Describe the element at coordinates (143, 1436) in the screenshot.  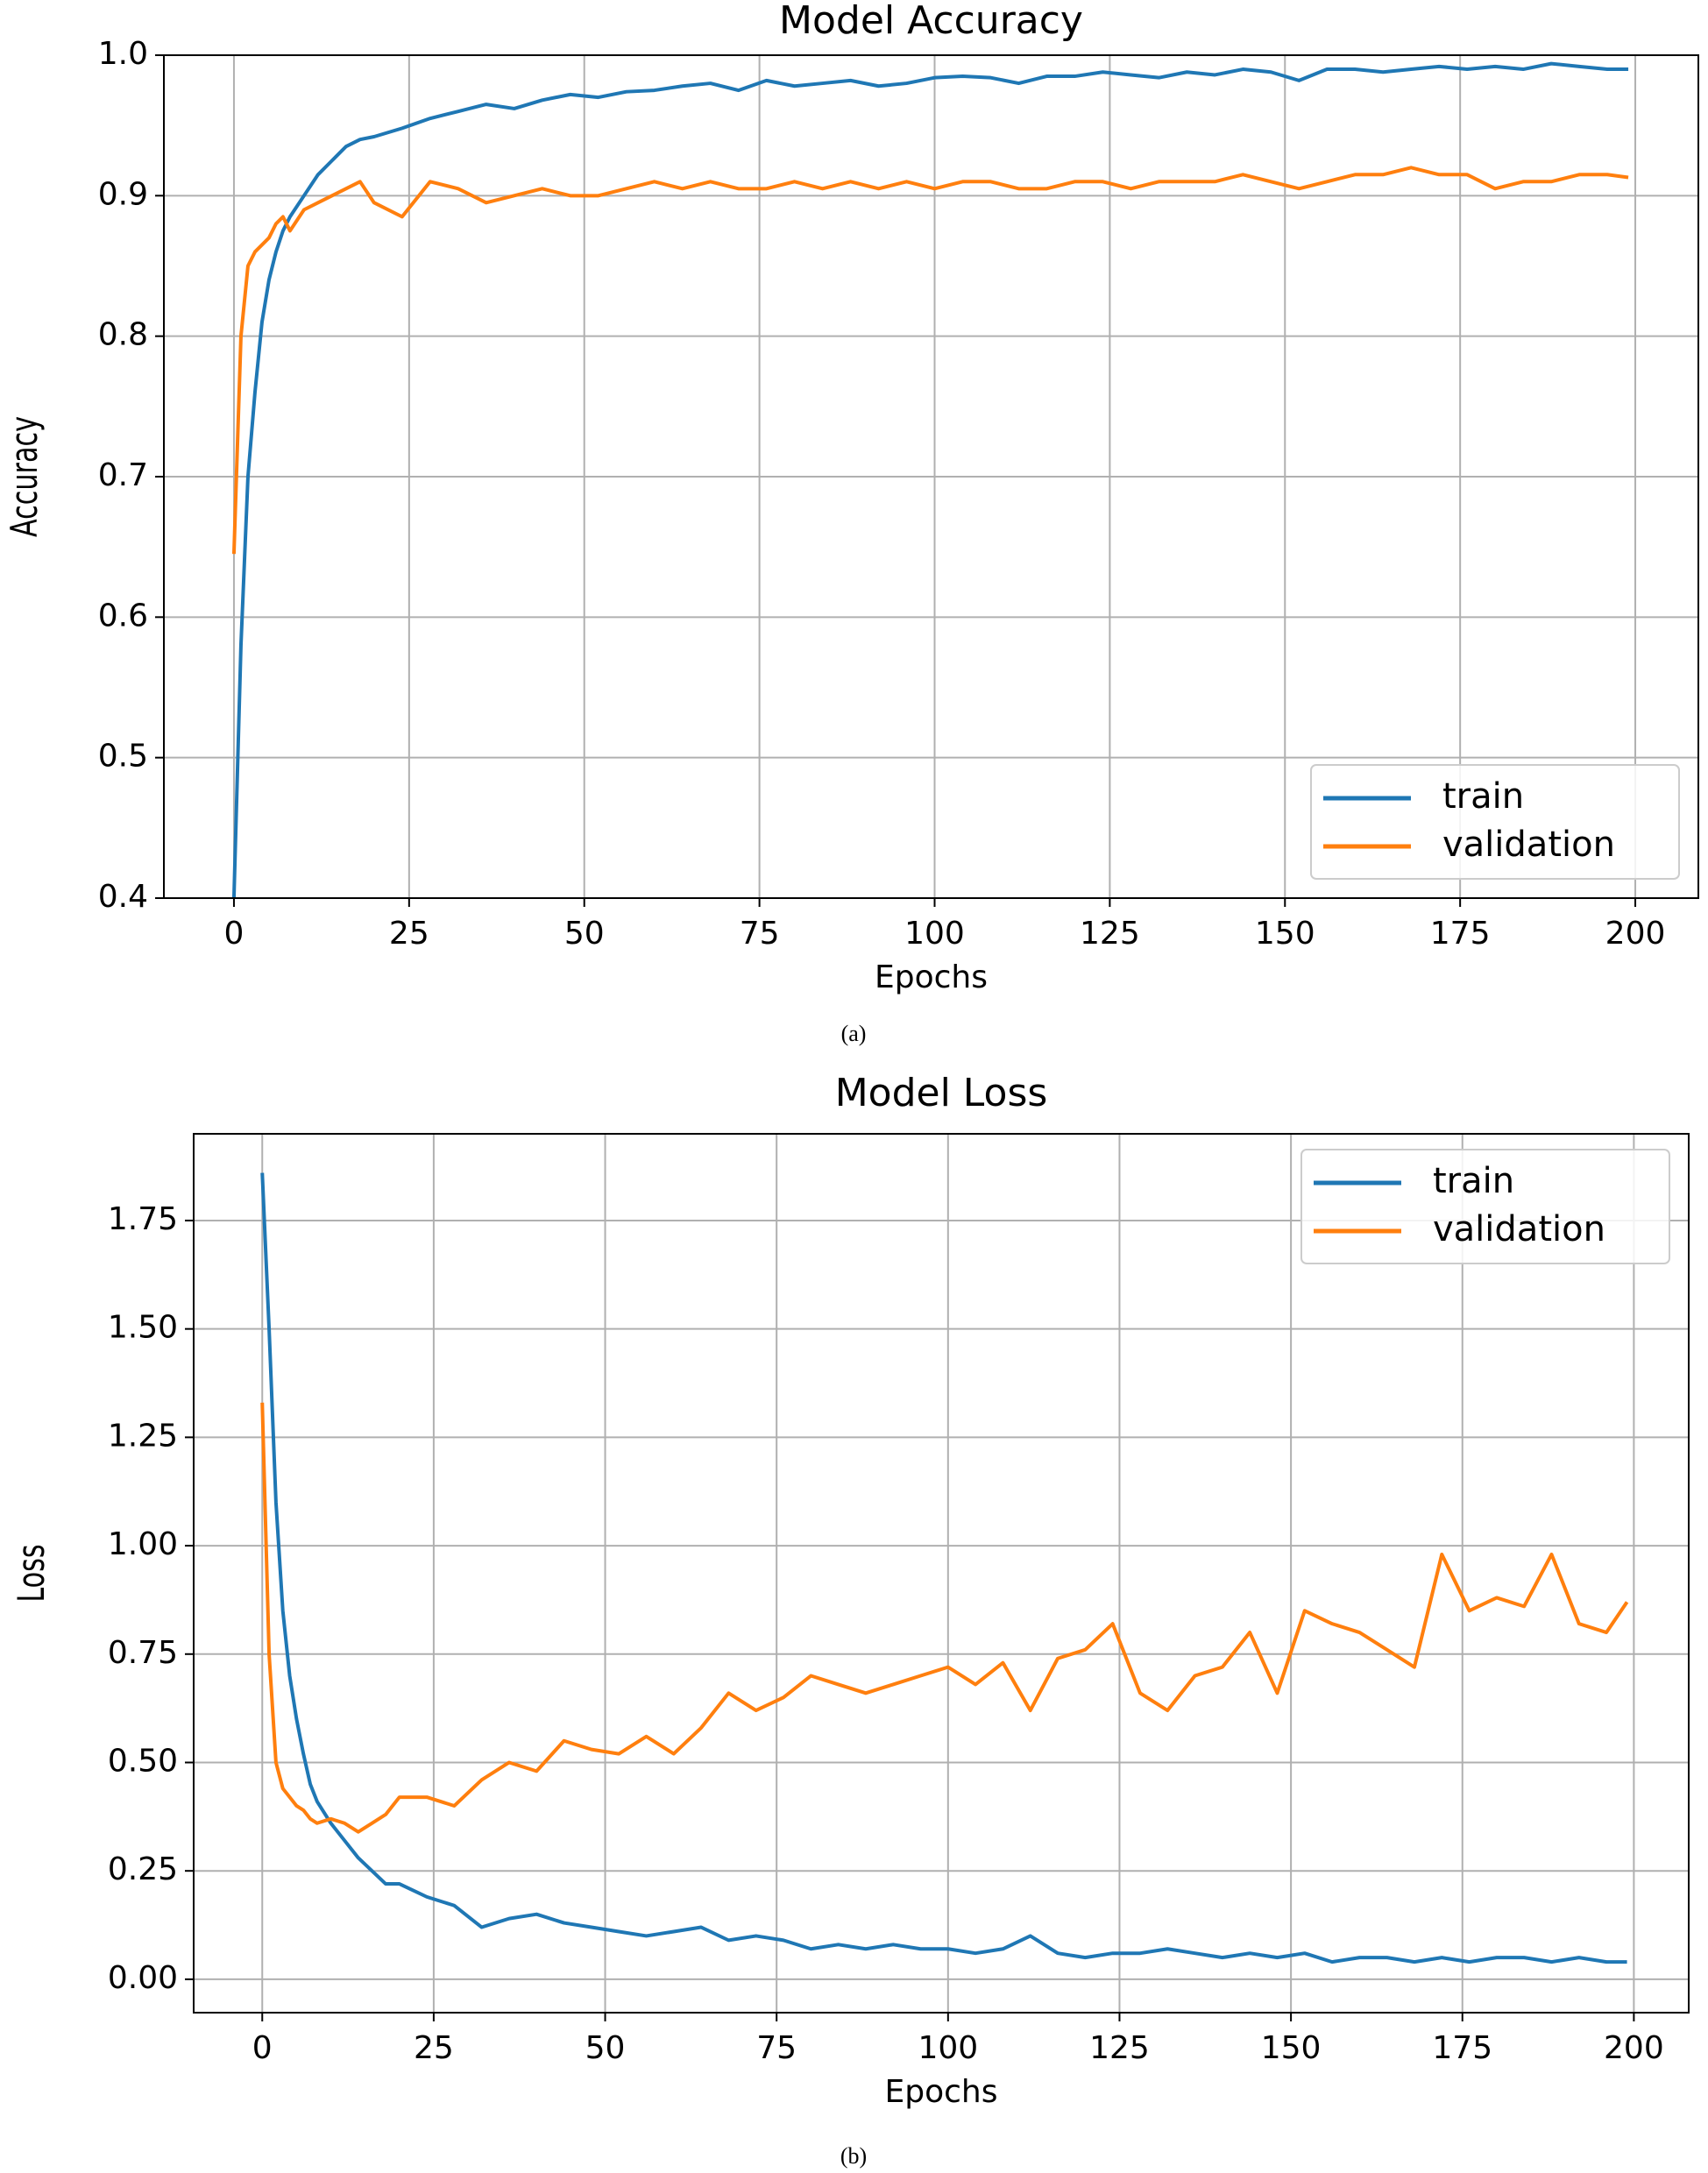
I see `y-tick-label: 1.25` at that location.